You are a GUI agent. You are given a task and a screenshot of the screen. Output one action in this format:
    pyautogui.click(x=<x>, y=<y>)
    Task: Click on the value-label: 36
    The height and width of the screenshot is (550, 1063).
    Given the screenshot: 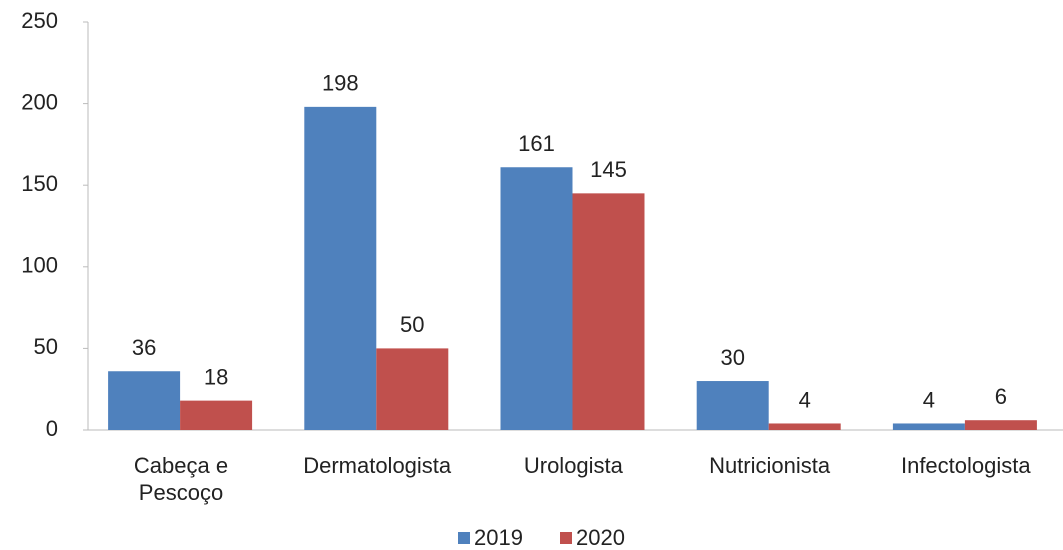 What is the action you would take?
    pyautogui.click(x=144, y=347)
    